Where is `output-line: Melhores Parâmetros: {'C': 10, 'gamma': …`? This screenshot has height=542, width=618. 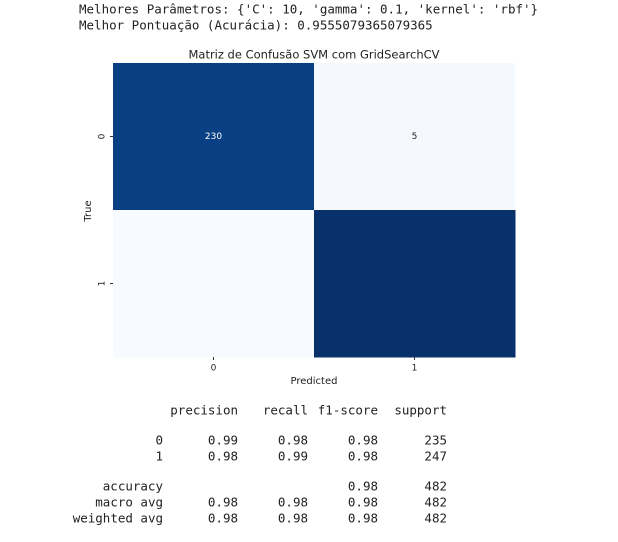
output-line: Melhores Parâmetros: {'C': 10, 'gamma': … is located at coordinates (308, 9).